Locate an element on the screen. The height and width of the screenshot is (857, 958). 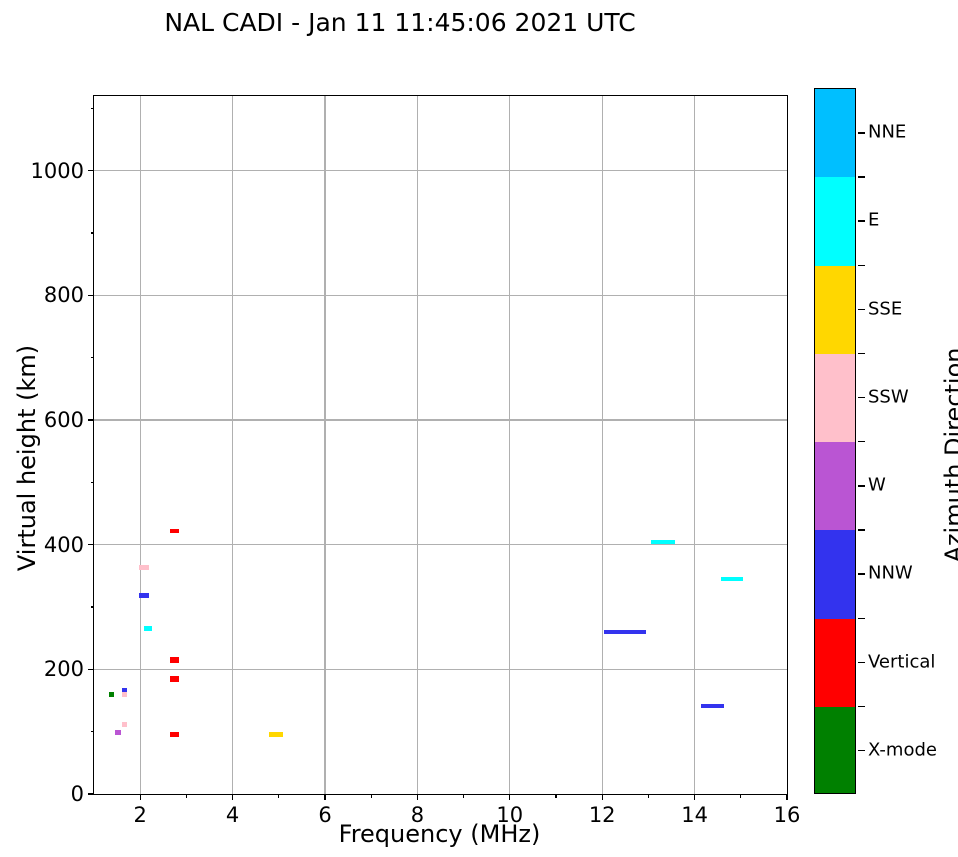
x-axis-tick-label: 4 is located at coordinates (232, 815).